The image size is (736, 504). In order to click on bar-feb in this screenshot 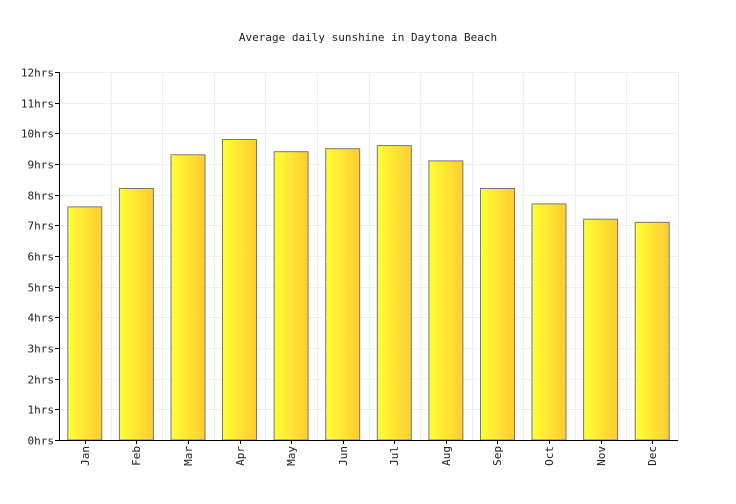, I will do `click(136, 314)`.